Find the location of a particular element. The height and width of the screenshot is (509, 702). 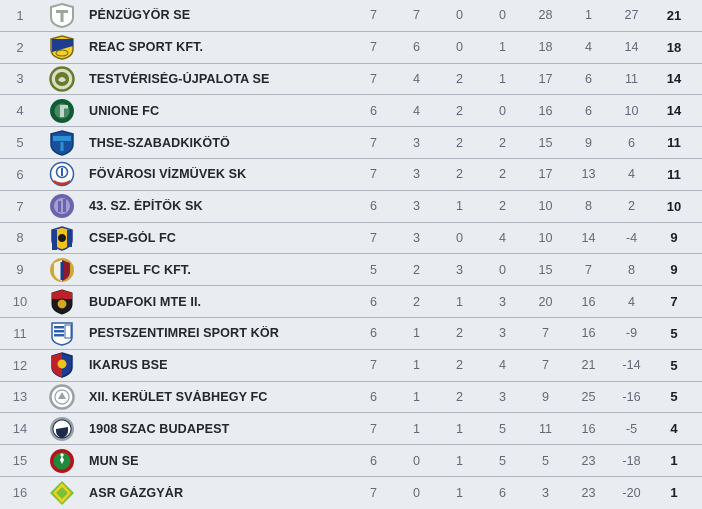

rank-cell: 8 is located at coordinates (20, 238).